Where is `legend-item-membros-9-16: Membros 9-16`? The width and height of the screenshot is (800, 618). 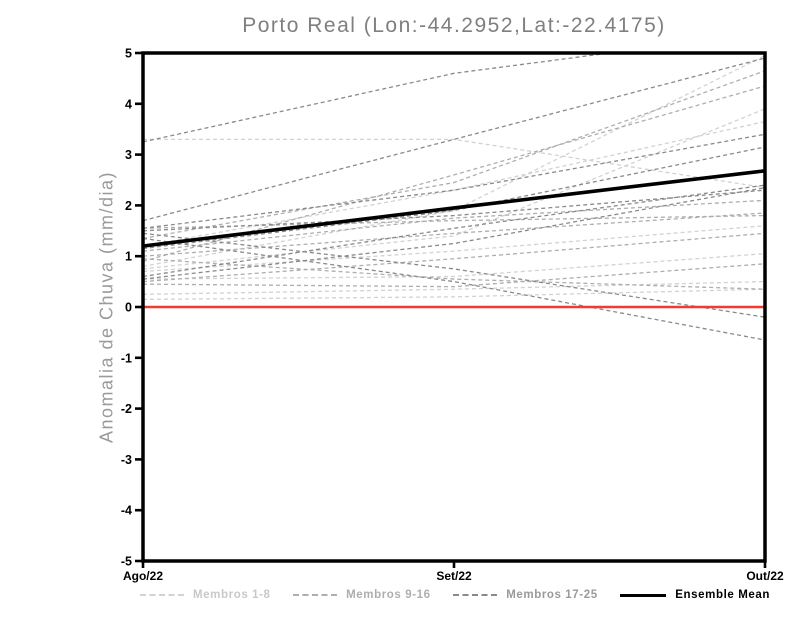
legend-item-membros-9-16: Membros 9-16 is located at coordinates (362, 595).